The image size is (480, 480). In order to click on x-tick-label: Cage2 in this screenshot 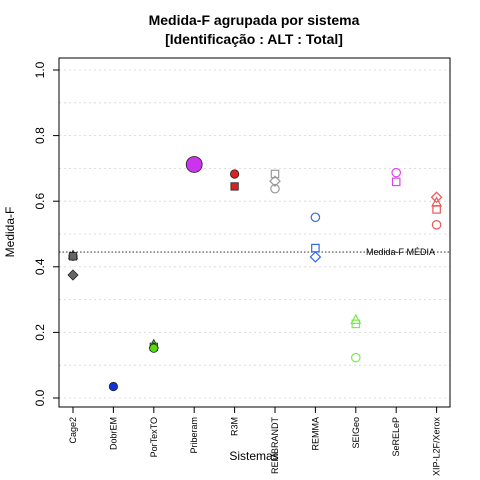, I will do `click(73, 430)`.